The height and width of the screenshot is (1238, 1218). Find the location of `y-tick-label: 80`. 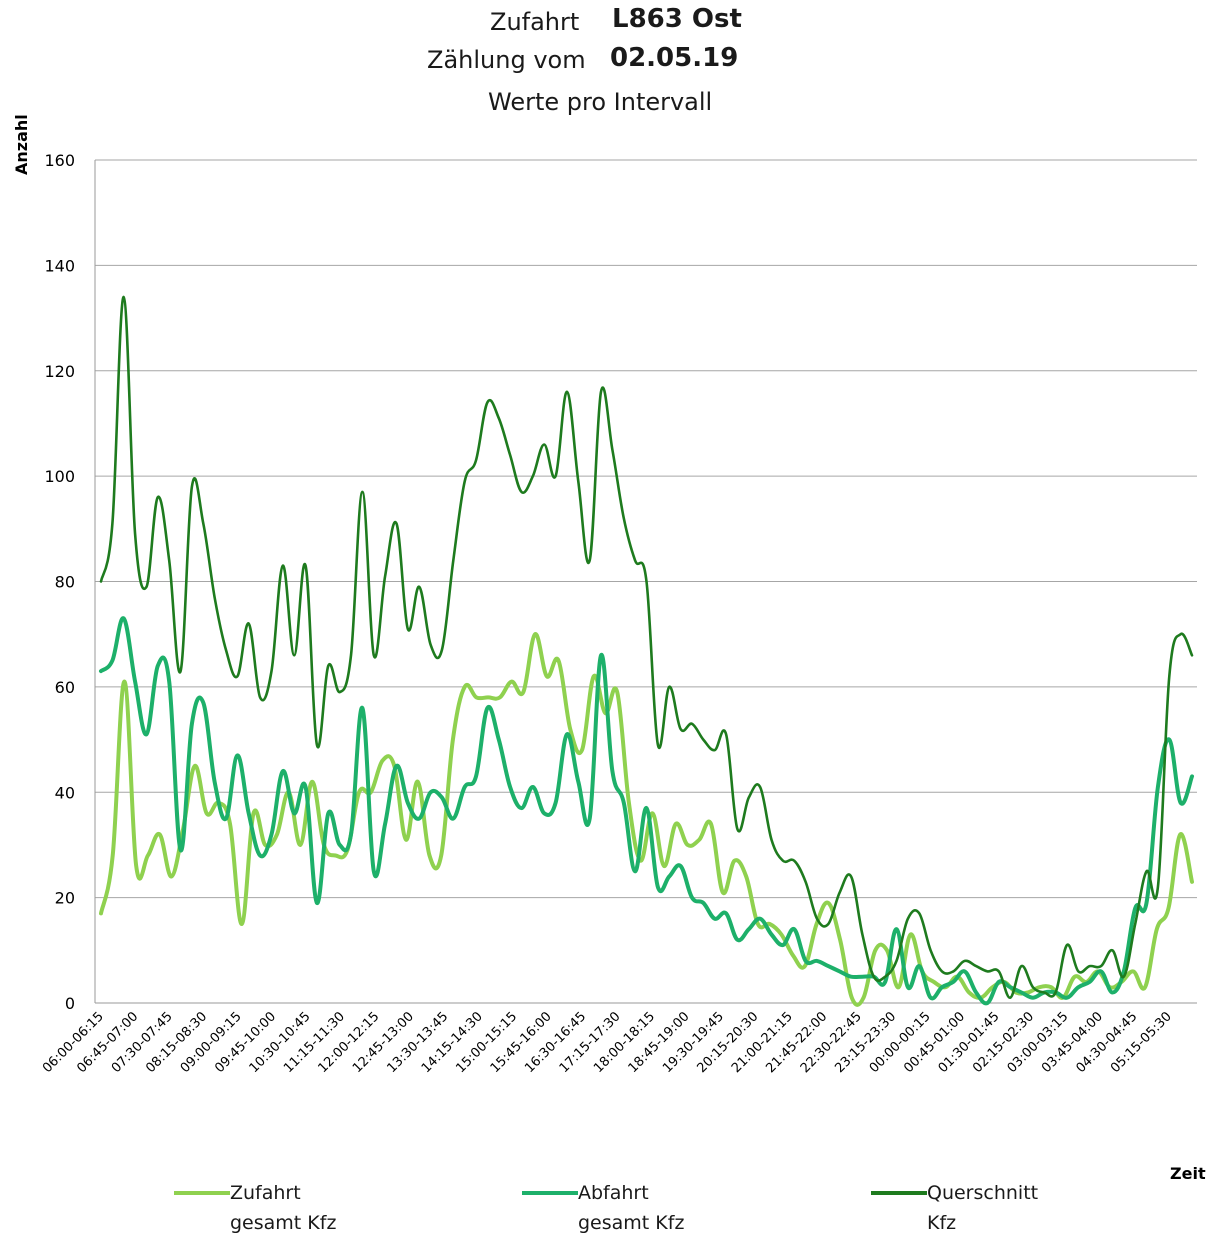

y-tick-label: 80 is located at coordinates (65, 582).